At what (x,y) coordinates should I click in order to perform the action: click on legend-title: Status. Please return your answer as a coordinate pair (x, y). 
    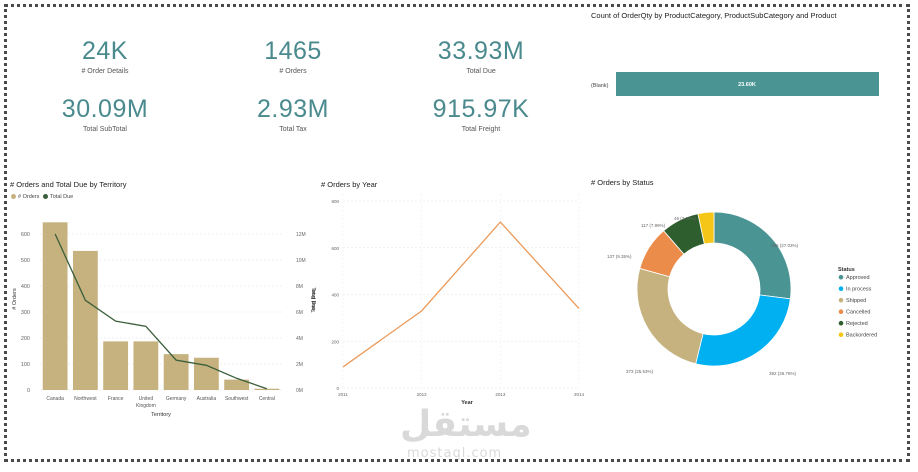
    Looking at the image, I should click on (846, 270).